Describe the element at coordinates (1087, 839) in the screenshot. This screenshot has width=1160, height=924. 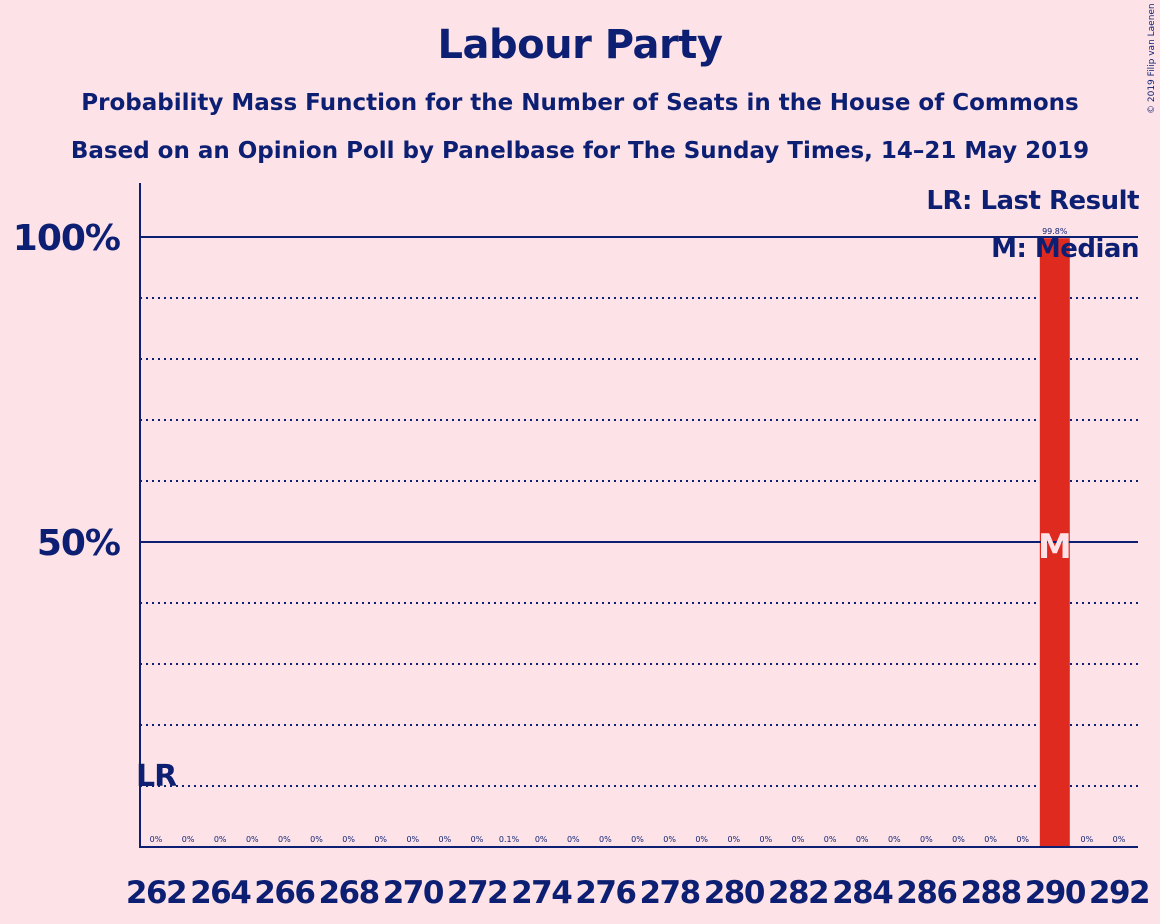
I see `value-label-291: 0%` at that location.